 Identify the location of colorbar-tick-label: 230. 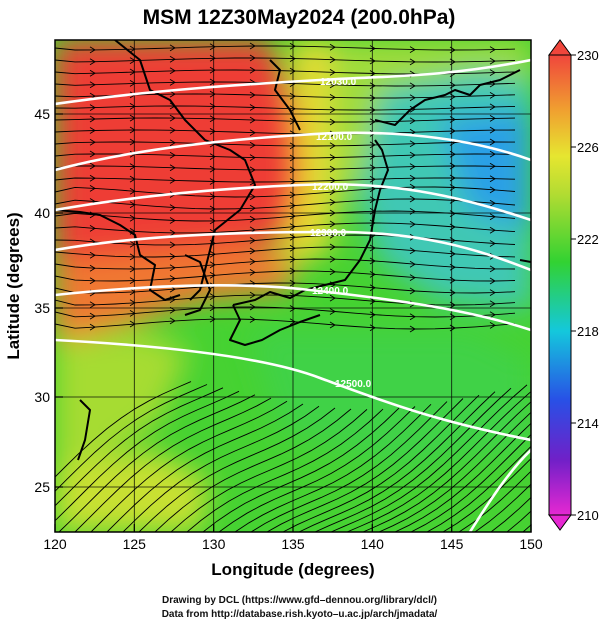
(588, 55).